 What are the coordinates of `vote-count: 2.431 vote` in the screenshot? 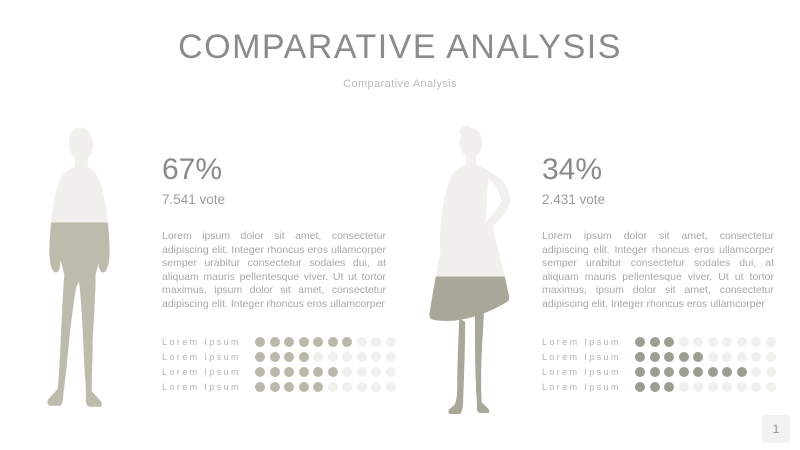 It's located at (574, 199).